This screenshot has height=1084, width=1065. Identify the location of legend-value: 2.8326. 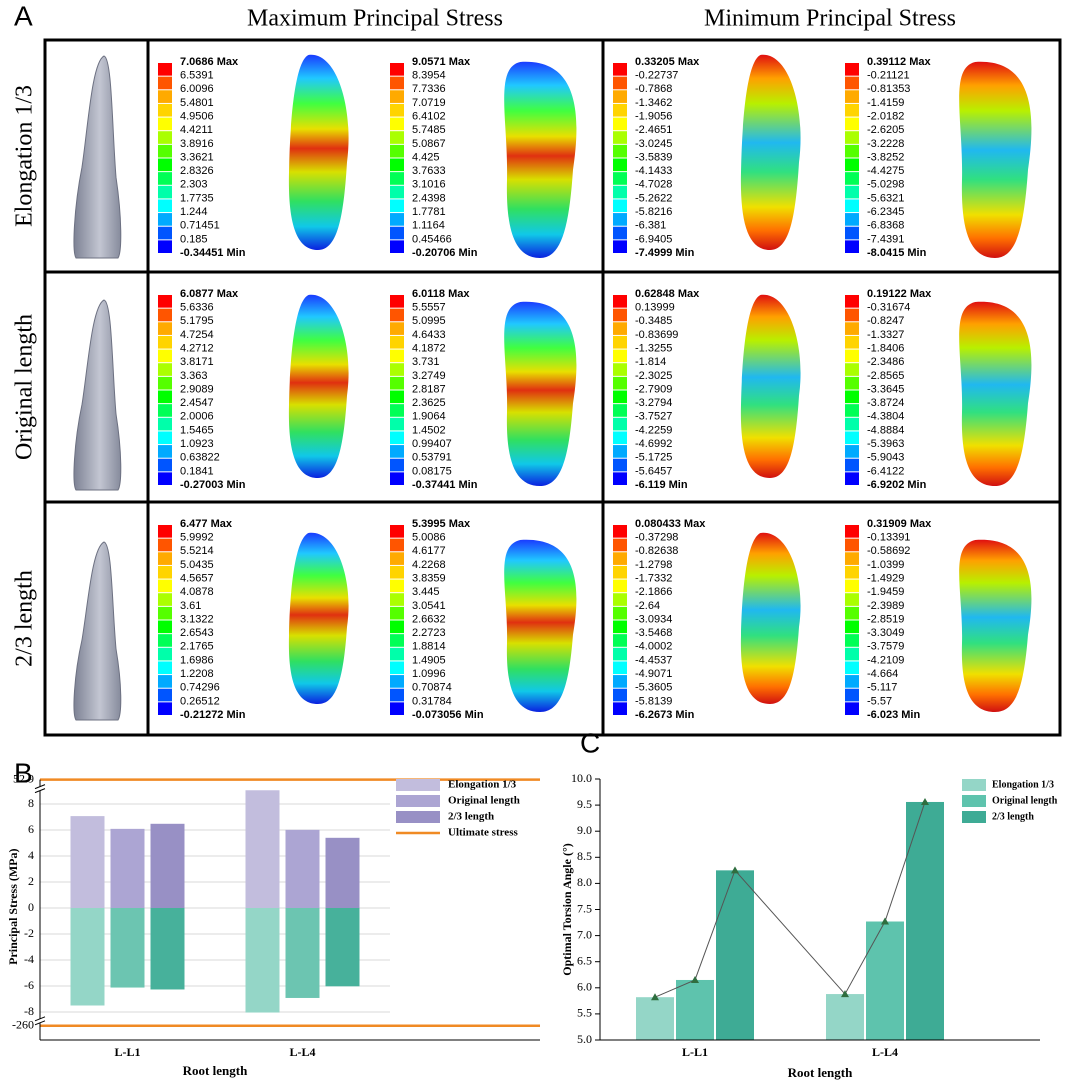
(197, 171).